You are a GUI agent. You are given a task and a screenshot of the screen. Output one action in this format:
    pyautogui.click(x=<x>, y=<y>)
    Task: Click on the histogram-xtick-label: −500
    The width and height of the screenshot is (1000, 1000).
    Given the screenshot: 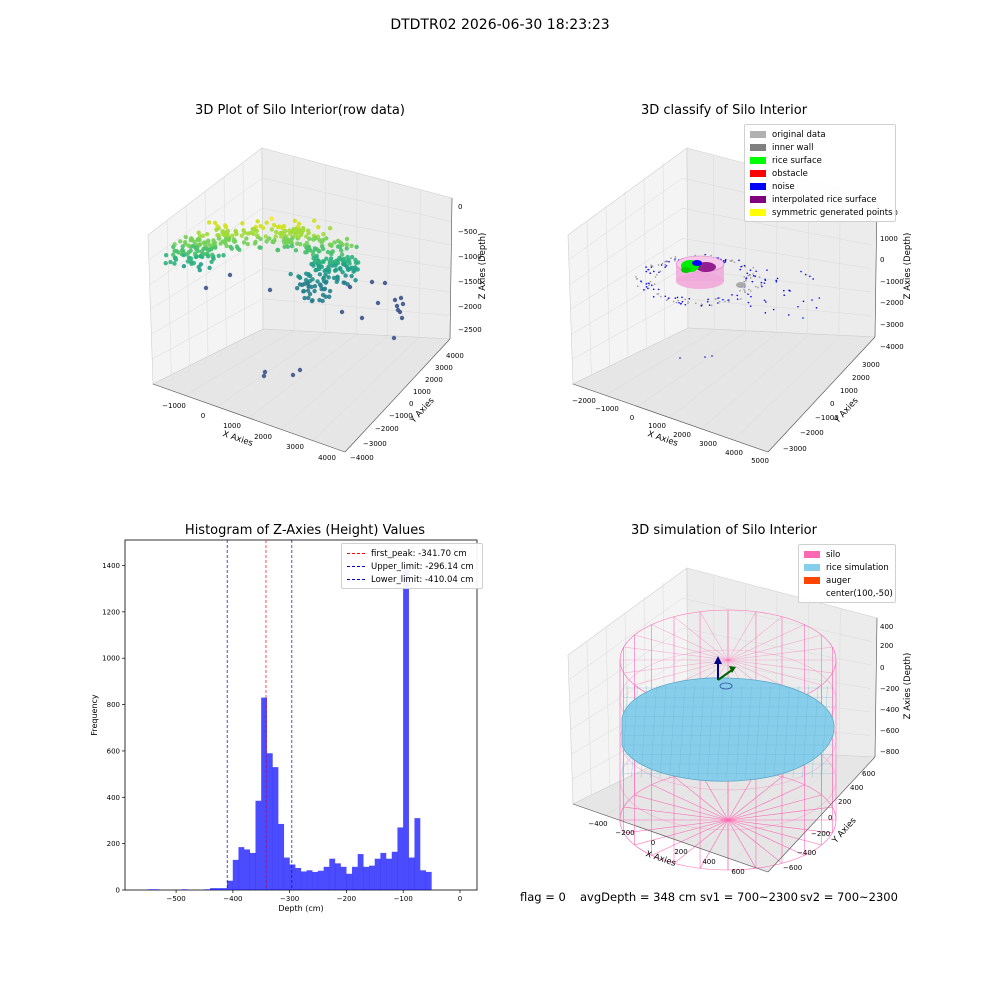 What is the action you would take?
    pyautogui.click(x=175, y=899)
    